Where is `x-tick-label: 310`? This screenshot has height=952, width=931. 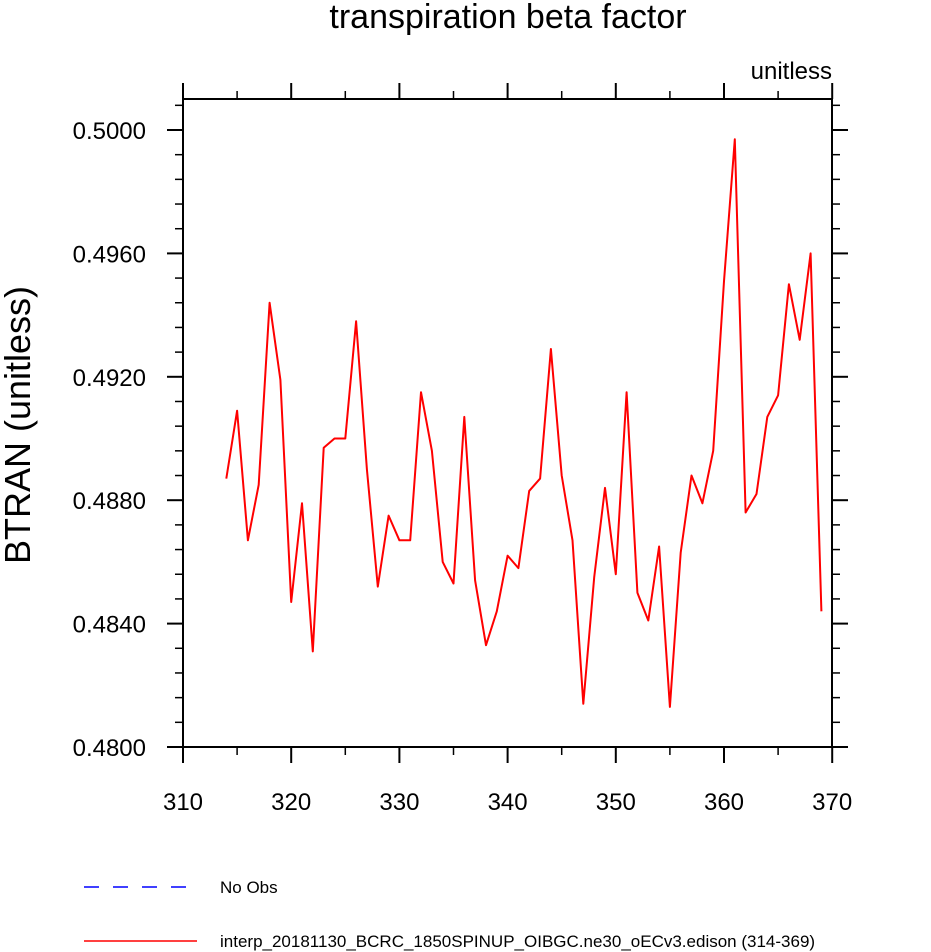 x-tick-label: 310 is located at coordinates (183, 802).